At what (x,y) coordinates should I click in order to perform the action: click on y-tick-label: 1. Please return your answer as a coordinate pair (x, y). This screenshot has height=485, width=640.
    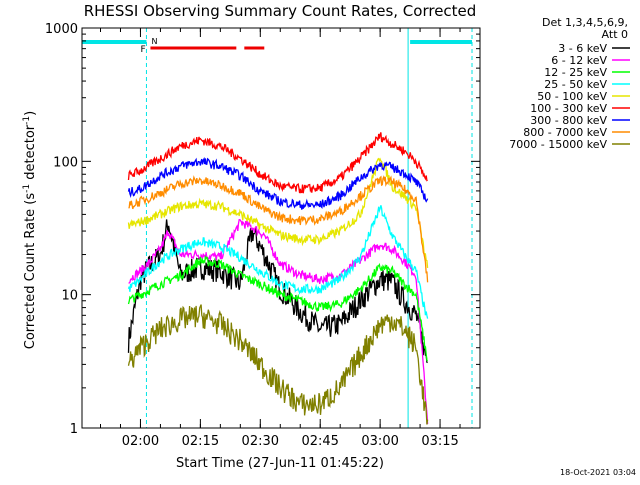
    Looking at the image, I should click on (74, 429).